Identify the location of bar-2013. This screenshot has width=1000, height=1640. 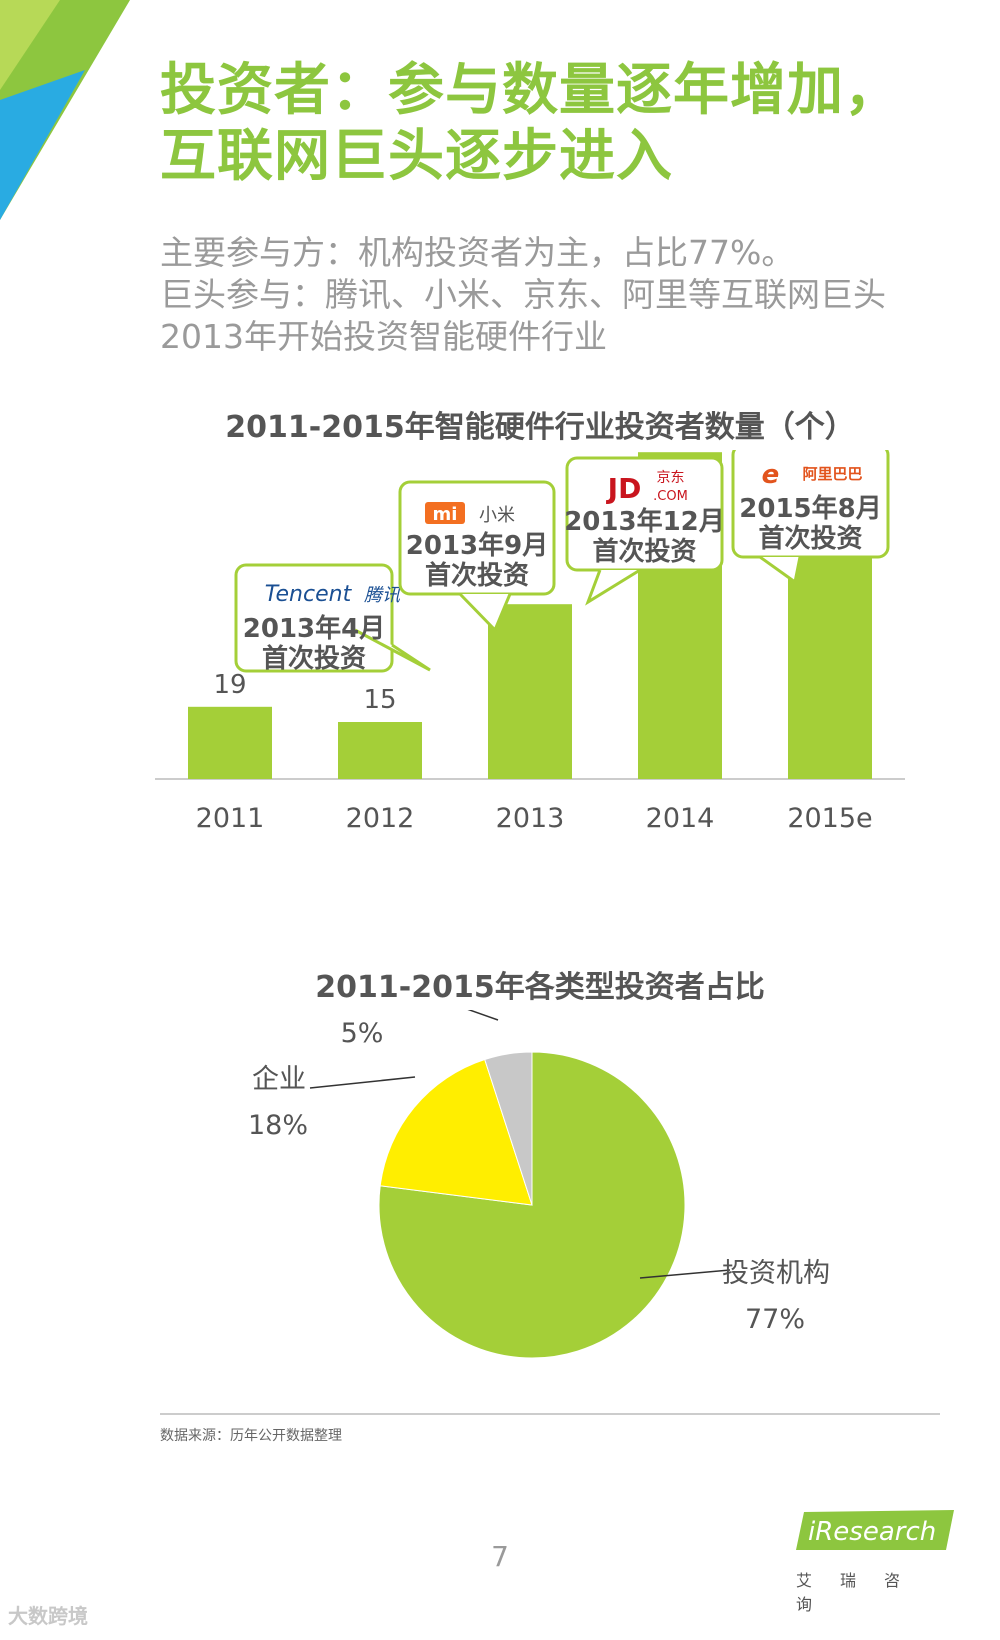
(530, 691).